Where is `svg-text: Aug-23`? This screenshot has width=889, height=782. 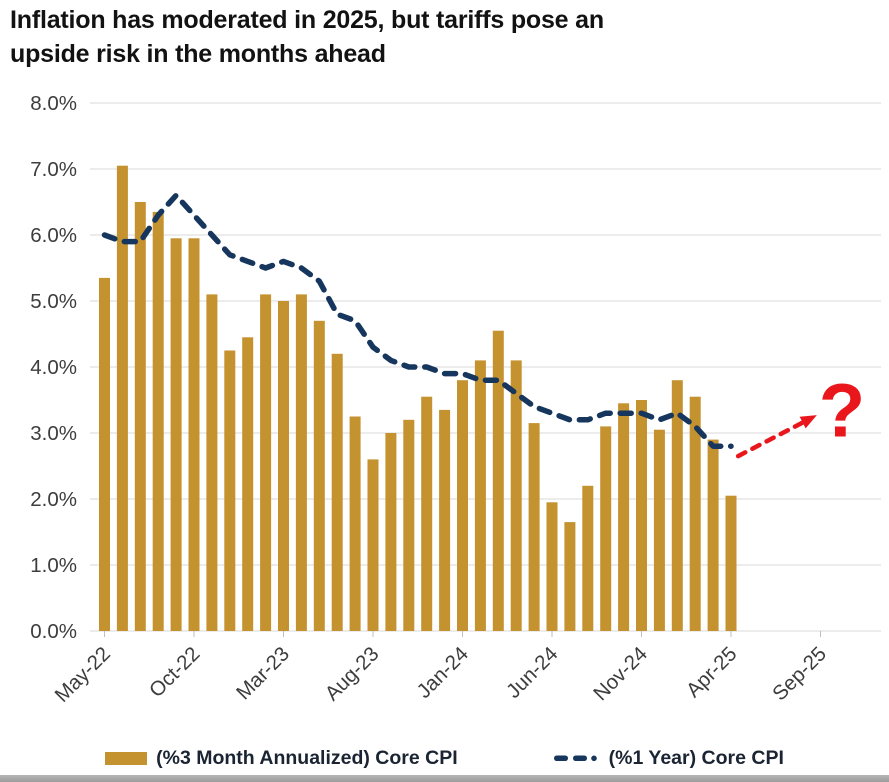
svg-text: Aug-23 is located at coordinates (352, 673).